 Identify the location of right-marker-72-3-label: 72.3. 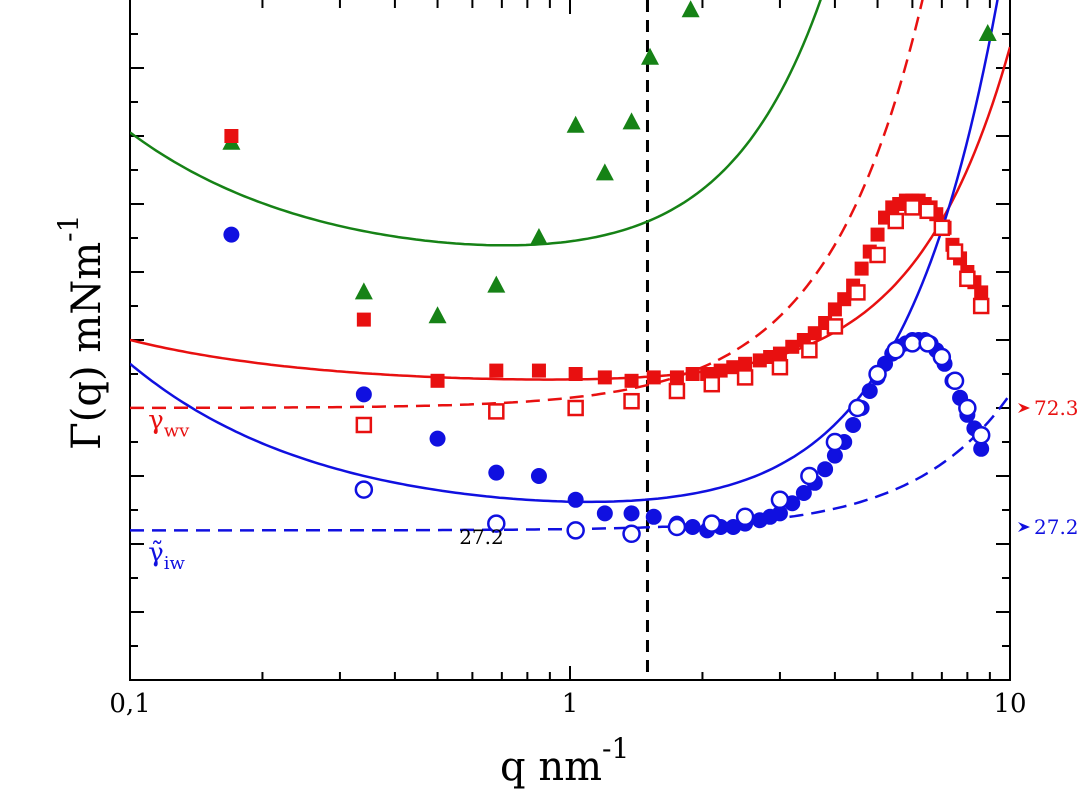
(1056, 408).